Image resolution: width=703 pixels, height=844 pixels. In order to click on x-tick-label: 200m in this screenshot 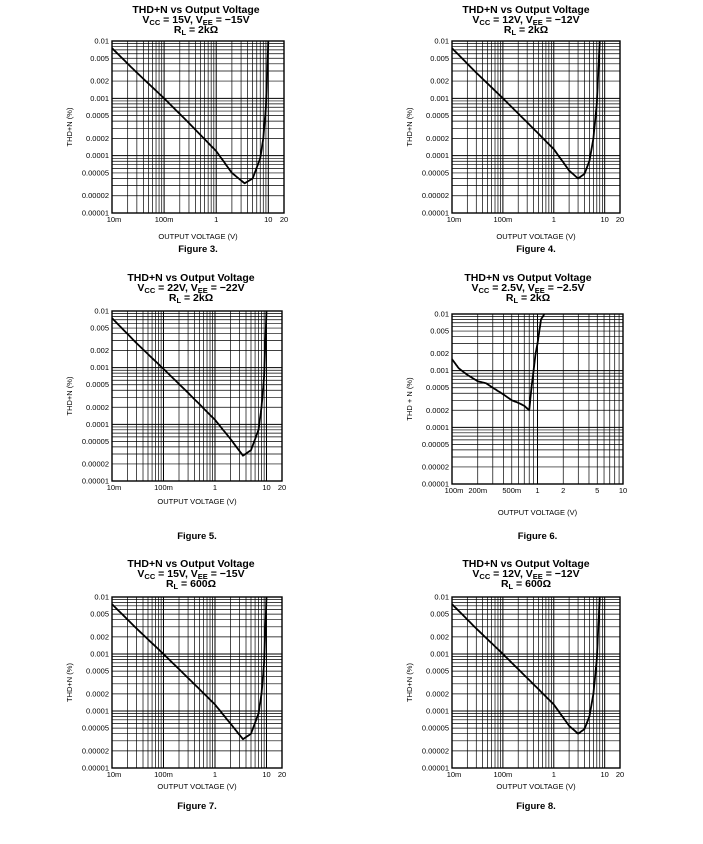, I will do `click(477, 490)`.